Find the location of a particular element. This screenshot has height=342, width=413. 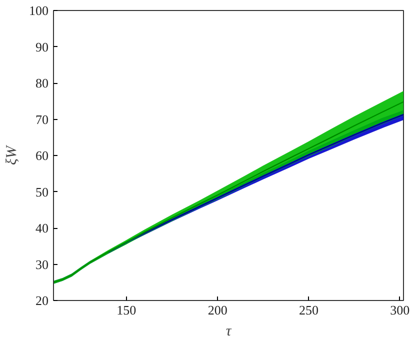

y-tick-label: 30 is located at coordinates (42, 264).